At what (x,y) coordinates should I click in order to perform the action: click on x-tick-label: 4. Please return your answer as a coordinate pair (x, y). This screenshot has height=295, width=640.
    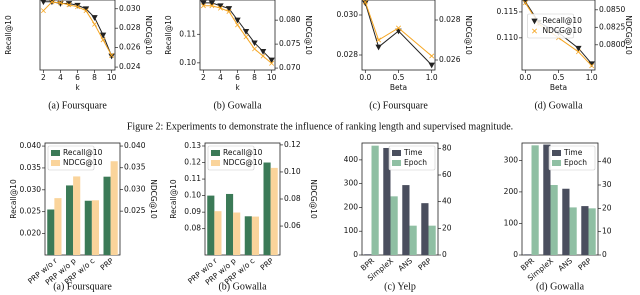
    Looking at the image, I should click on (220, 77).